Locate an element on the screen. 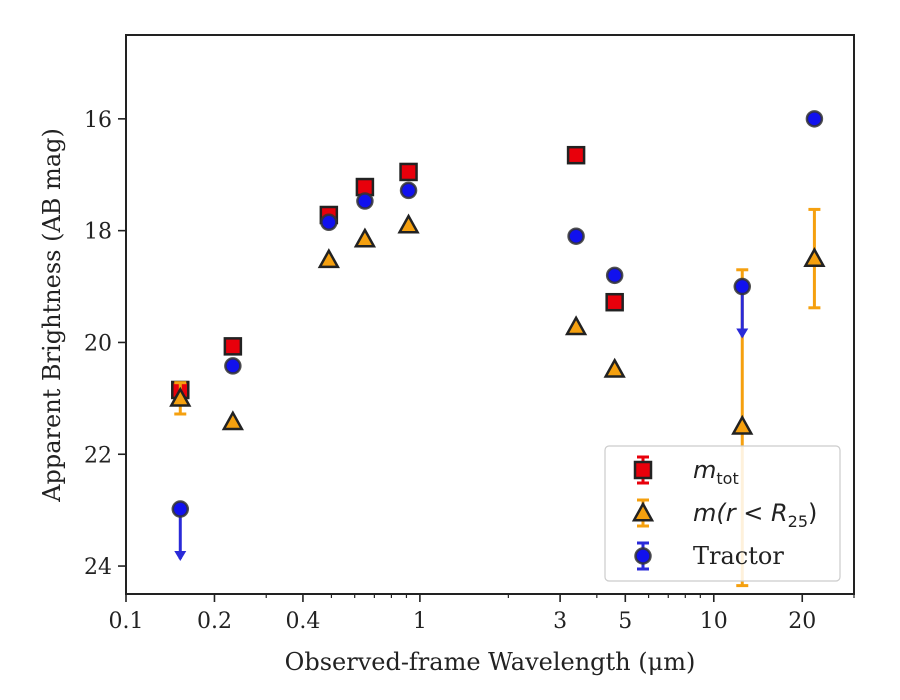  y-tick-label: 24 is located at coordinates (98, 567).